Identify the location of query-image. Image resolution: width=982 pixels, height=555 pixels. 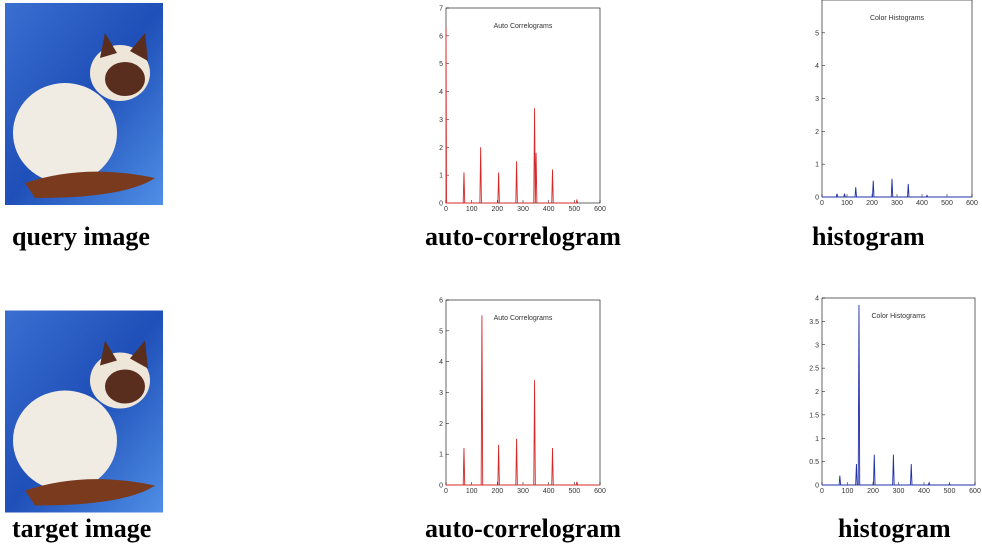
(84, 104).